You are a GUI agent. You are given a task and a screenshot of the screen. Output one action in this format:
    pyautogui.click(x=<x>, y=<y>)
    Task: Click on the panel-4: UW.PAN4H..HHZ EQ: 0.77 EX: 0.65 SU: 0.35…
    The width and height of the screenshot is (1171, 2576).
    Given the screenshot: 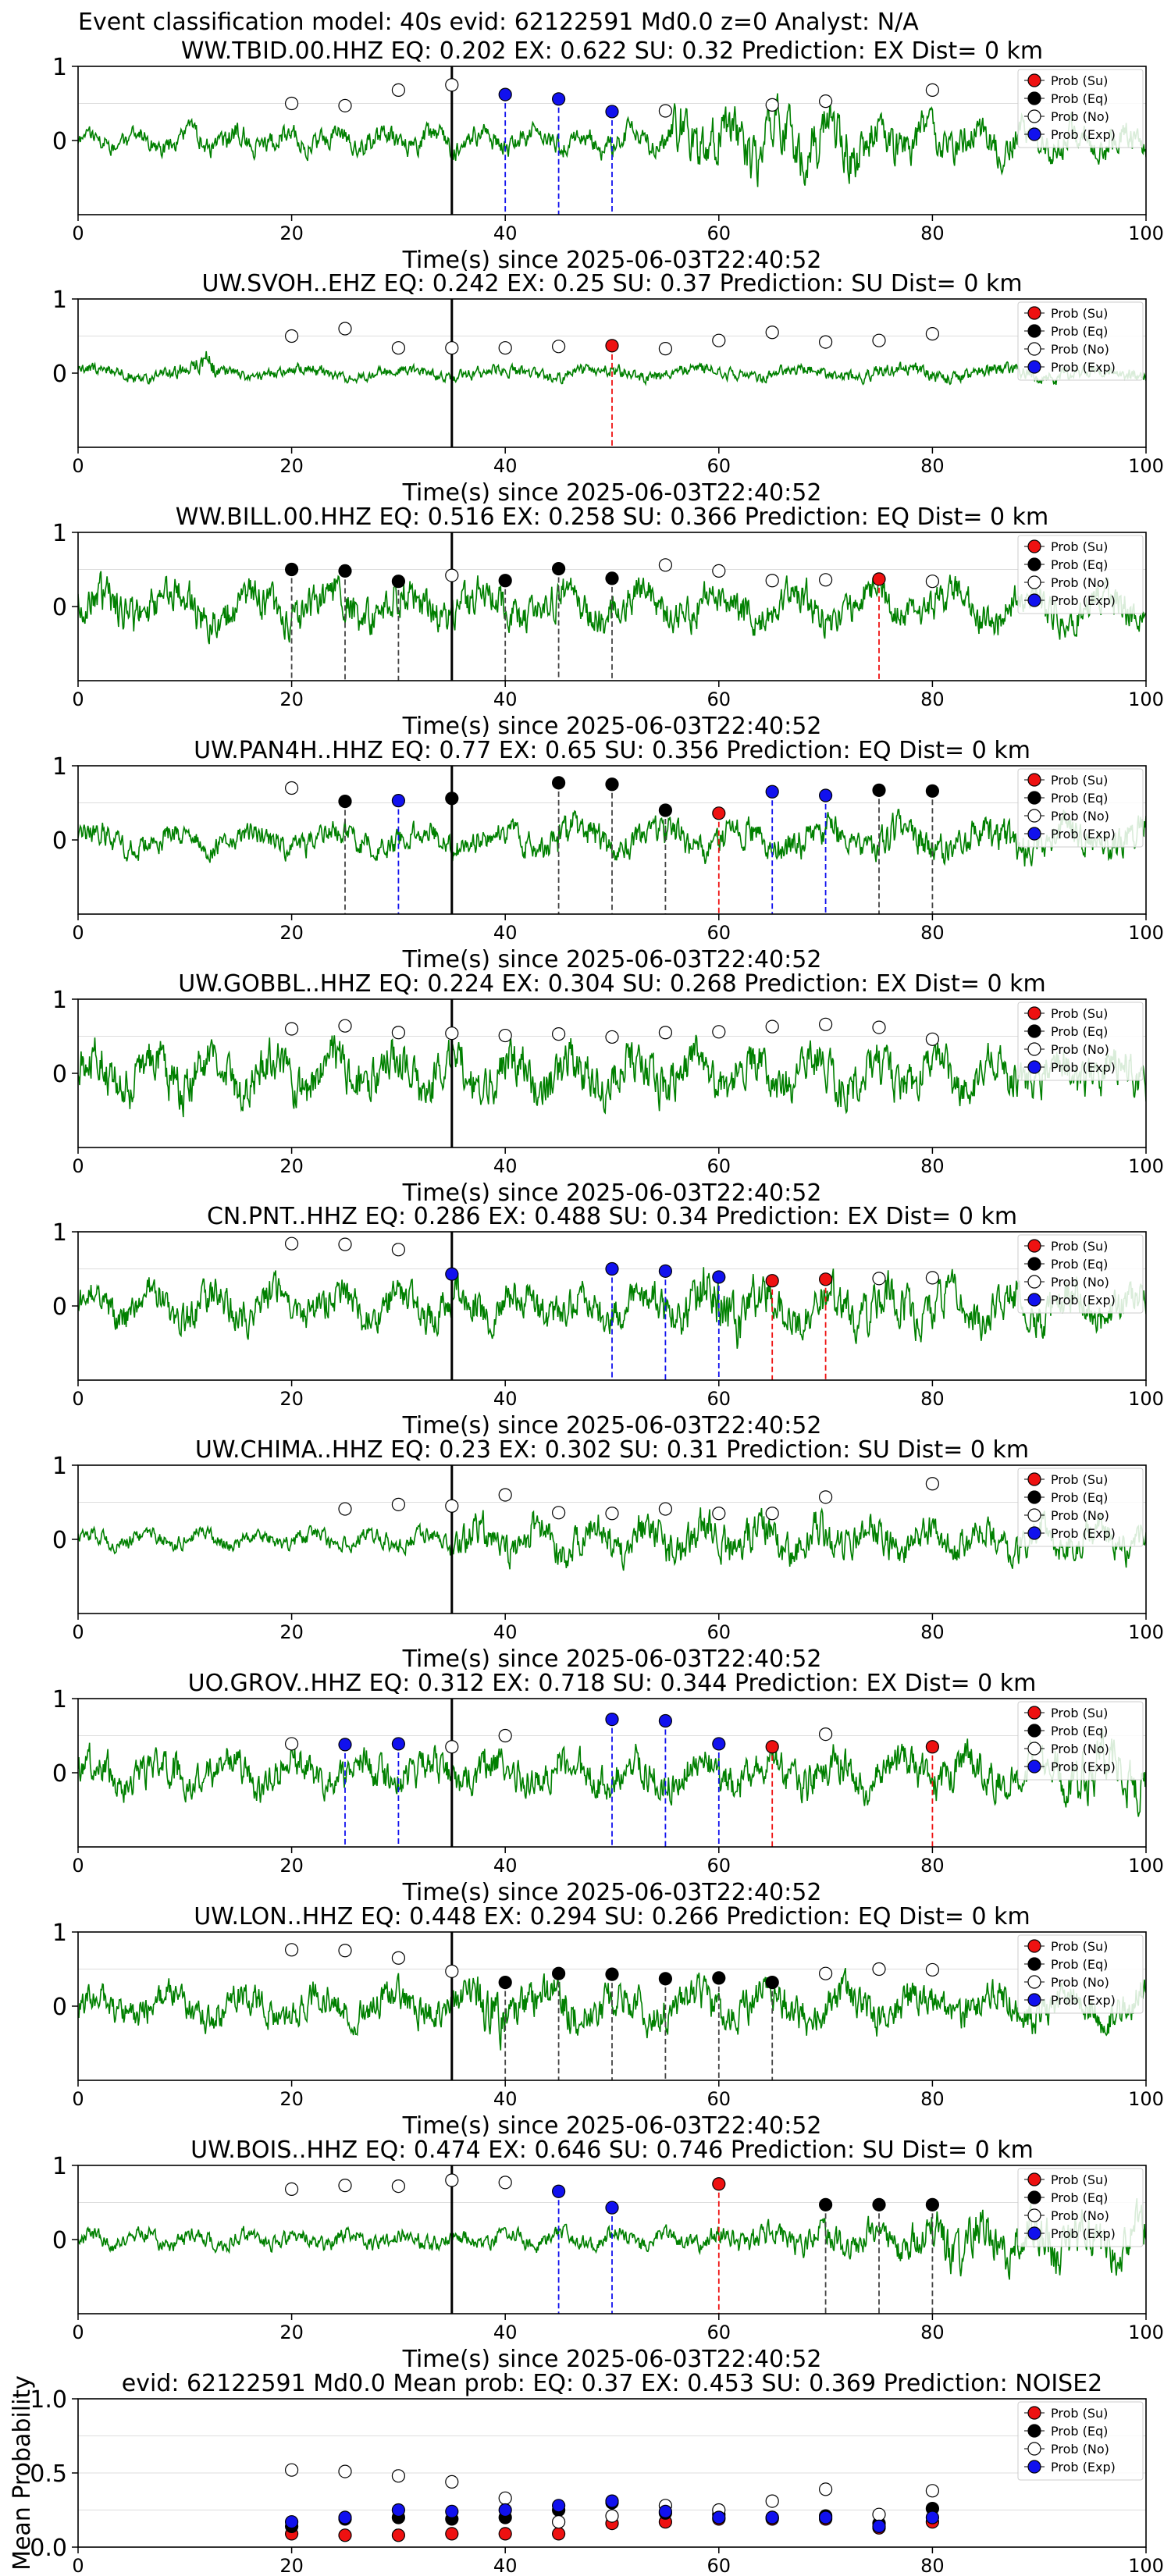 What is the action you would take?
    pyautogui.click(x=608, y=855)
    